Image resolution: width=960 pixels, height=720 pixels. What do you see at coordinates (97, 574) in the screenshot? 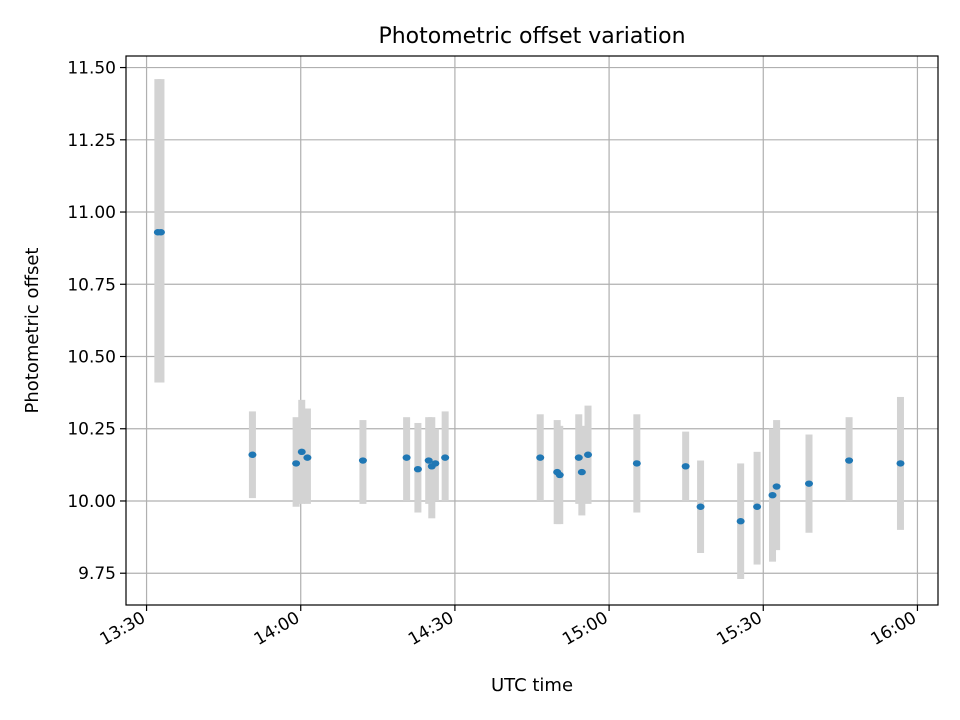
I see `y-tick-label: 9.75` at bounding box center [97, 574].